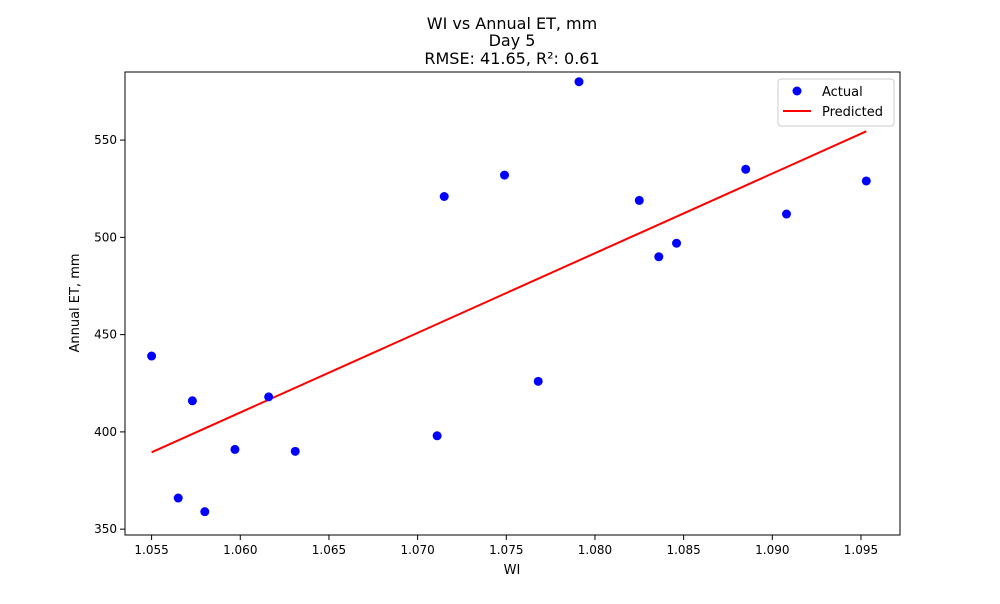 Image resolution: width=1000 pixels, height=604 pixels. I want to click on legend-box, so click(836, 102).